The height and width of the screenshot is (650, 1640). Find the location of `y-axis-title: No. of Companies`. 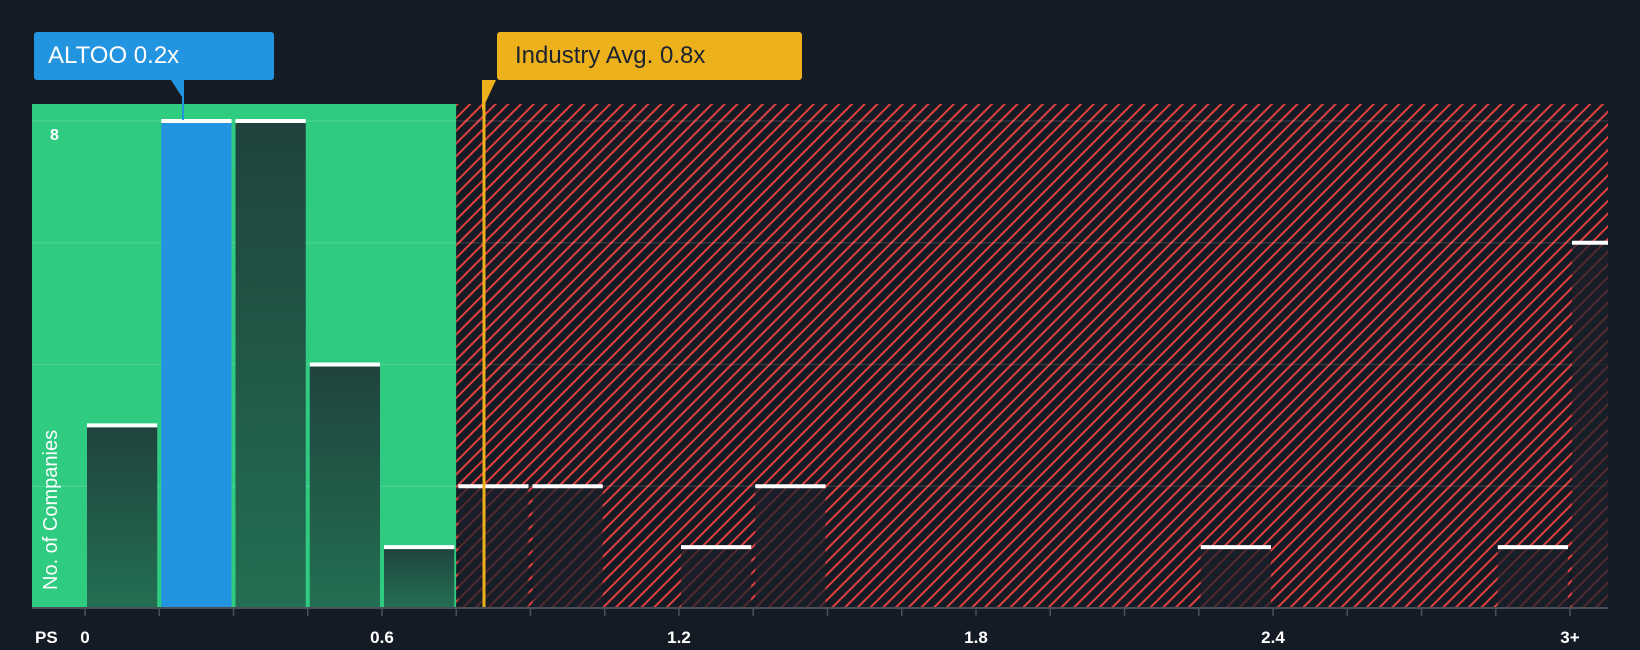

y-axis-title: No. of Companies is located at coordinates (51, 509).